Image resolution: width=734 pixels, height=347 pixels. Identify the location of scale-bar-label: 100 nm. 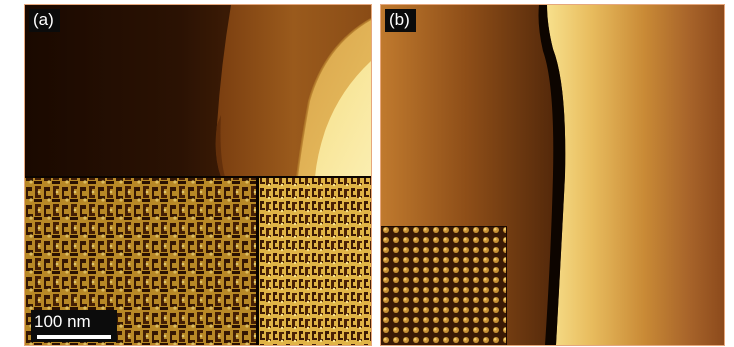
(62, 321).